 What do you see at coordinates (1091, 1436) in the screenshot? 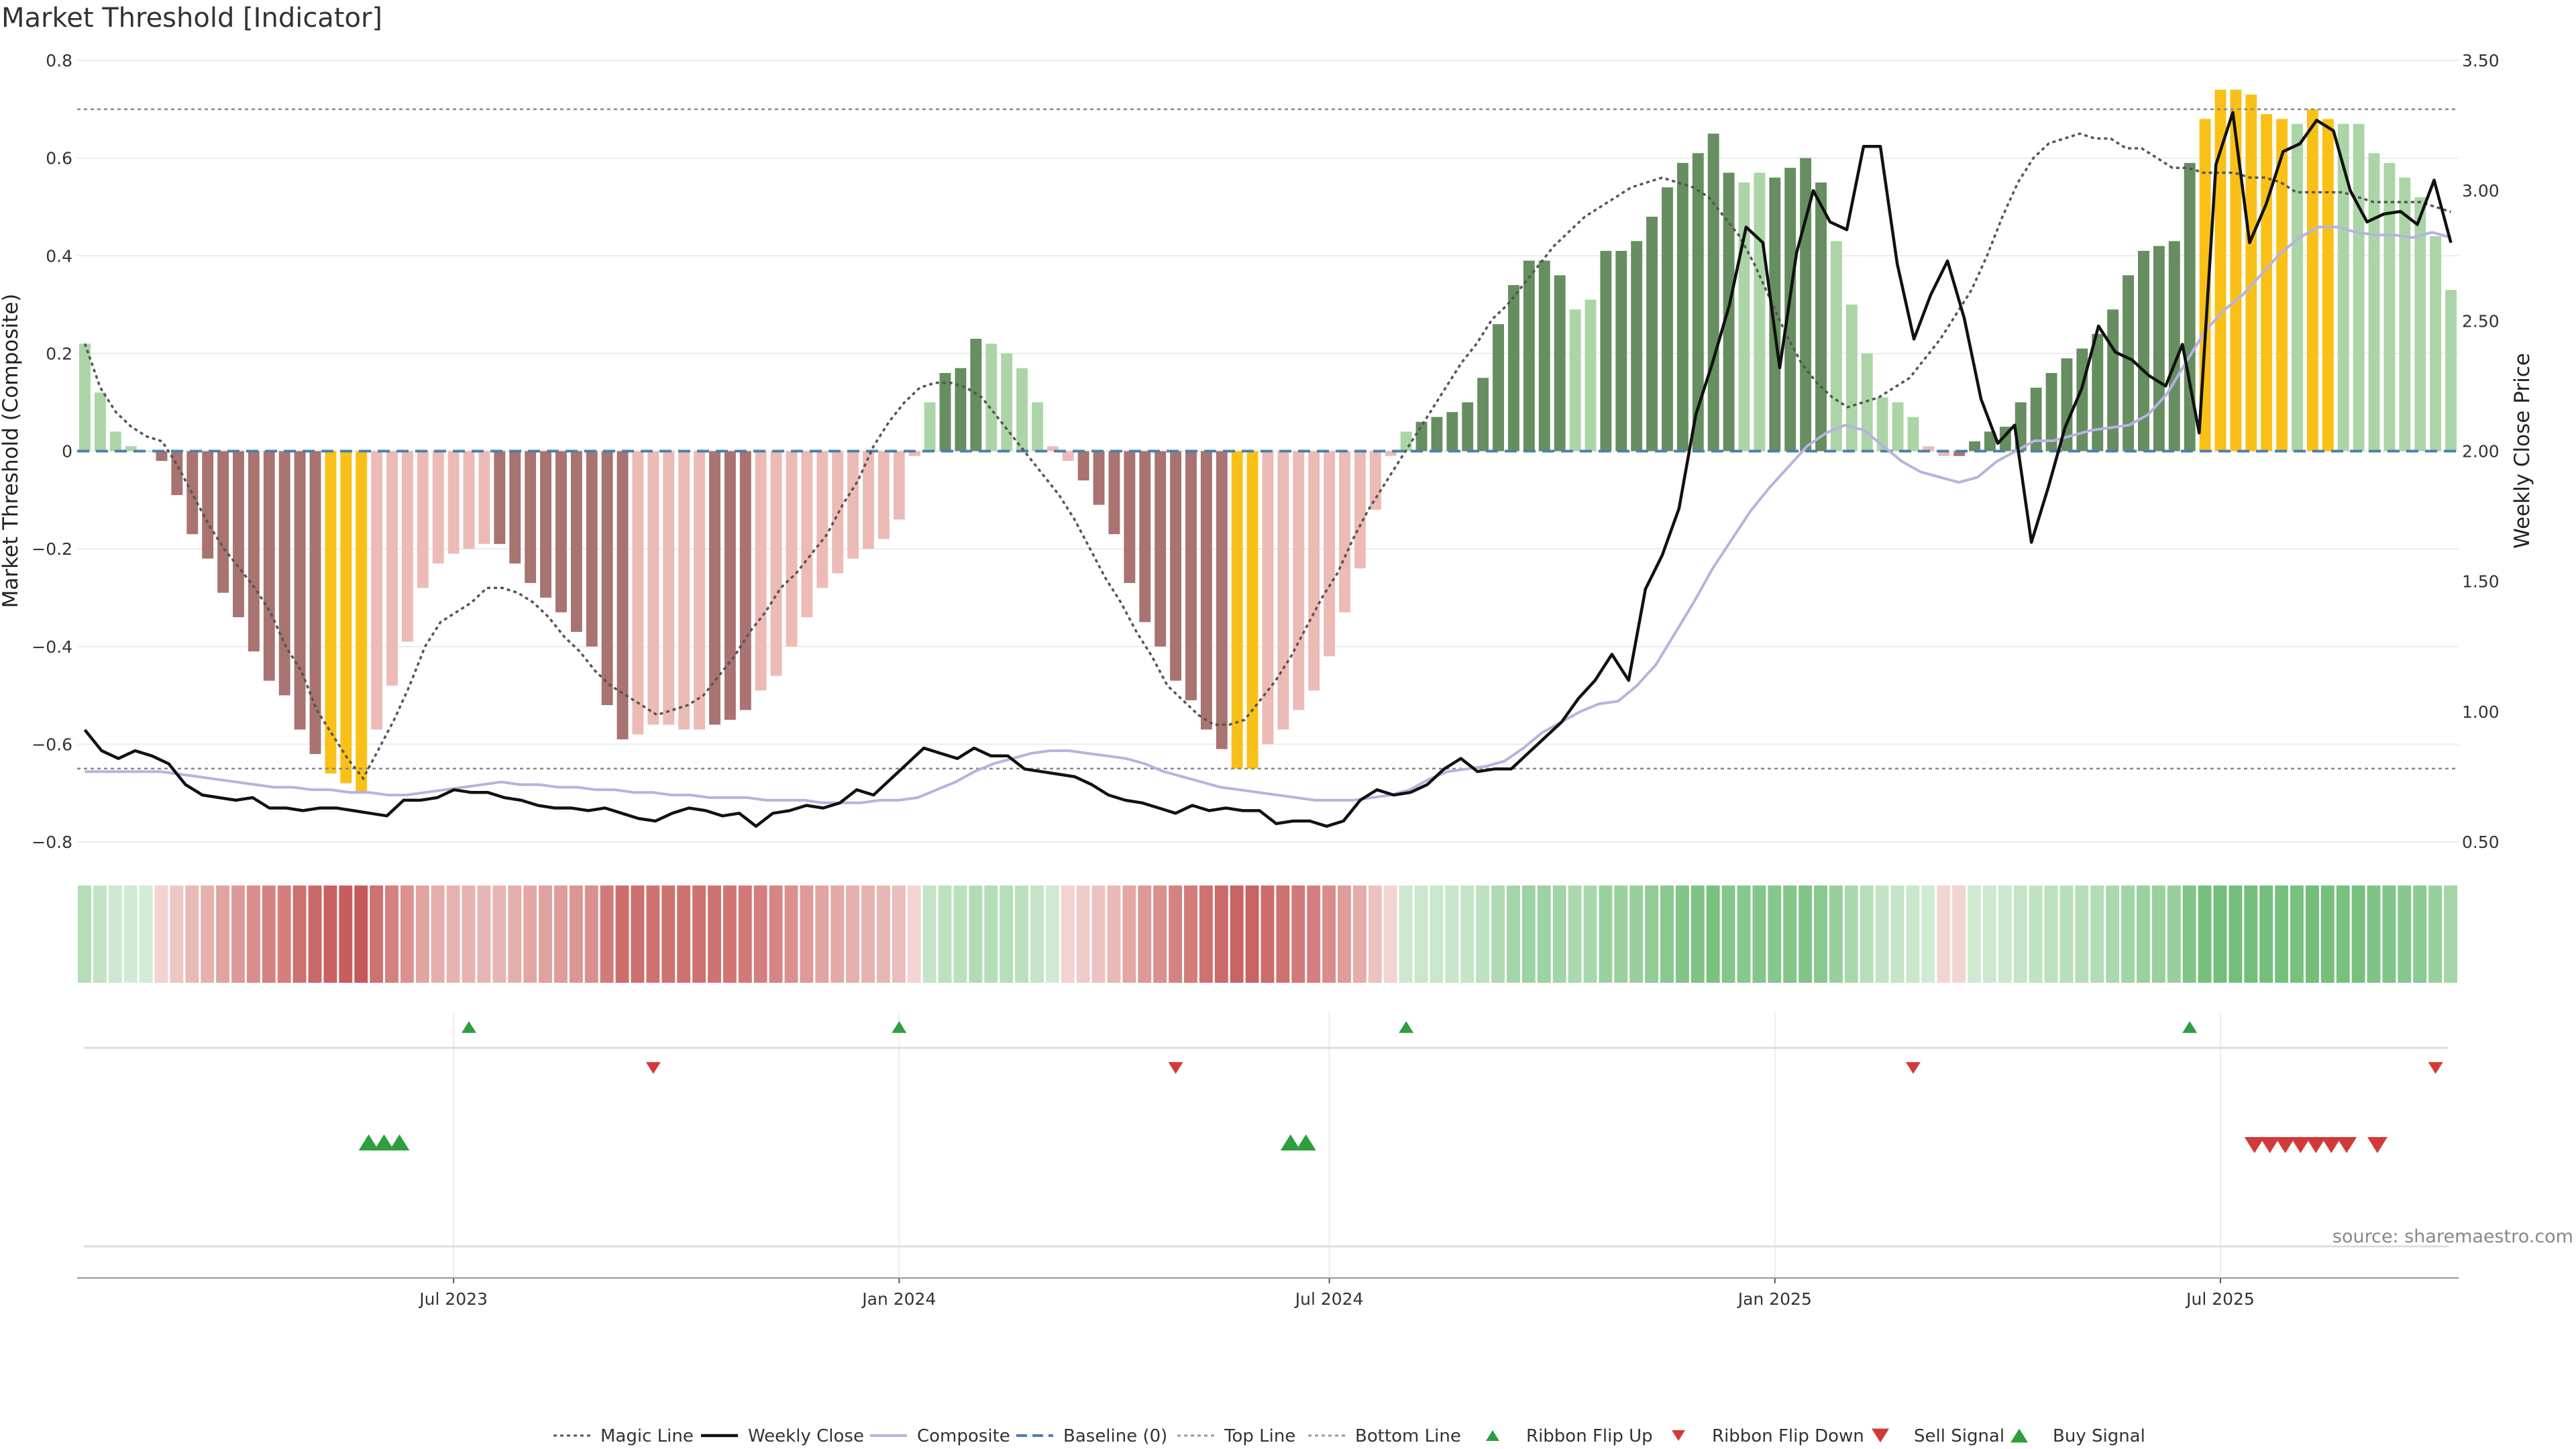
I see `legend-item: Baseline (0)` at bounding box center [1091, 1436].